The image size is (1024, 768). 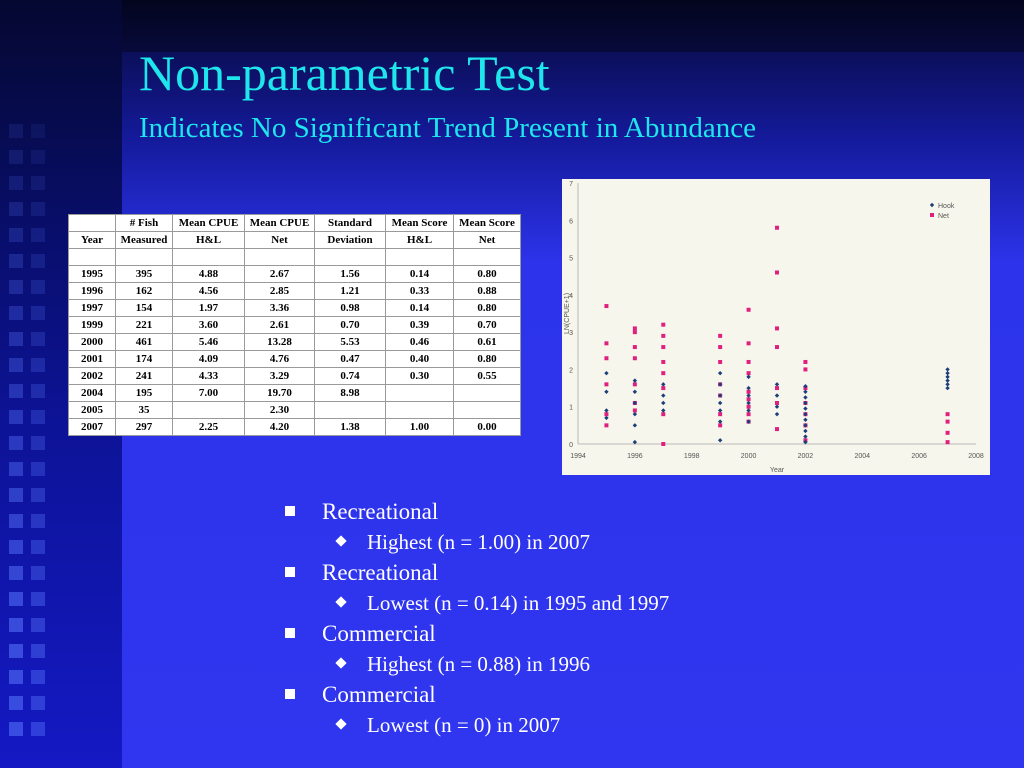 I want to click on sub-bullet-item: Highest (n = 0.88) in 1996, so click(x=477, y=664).